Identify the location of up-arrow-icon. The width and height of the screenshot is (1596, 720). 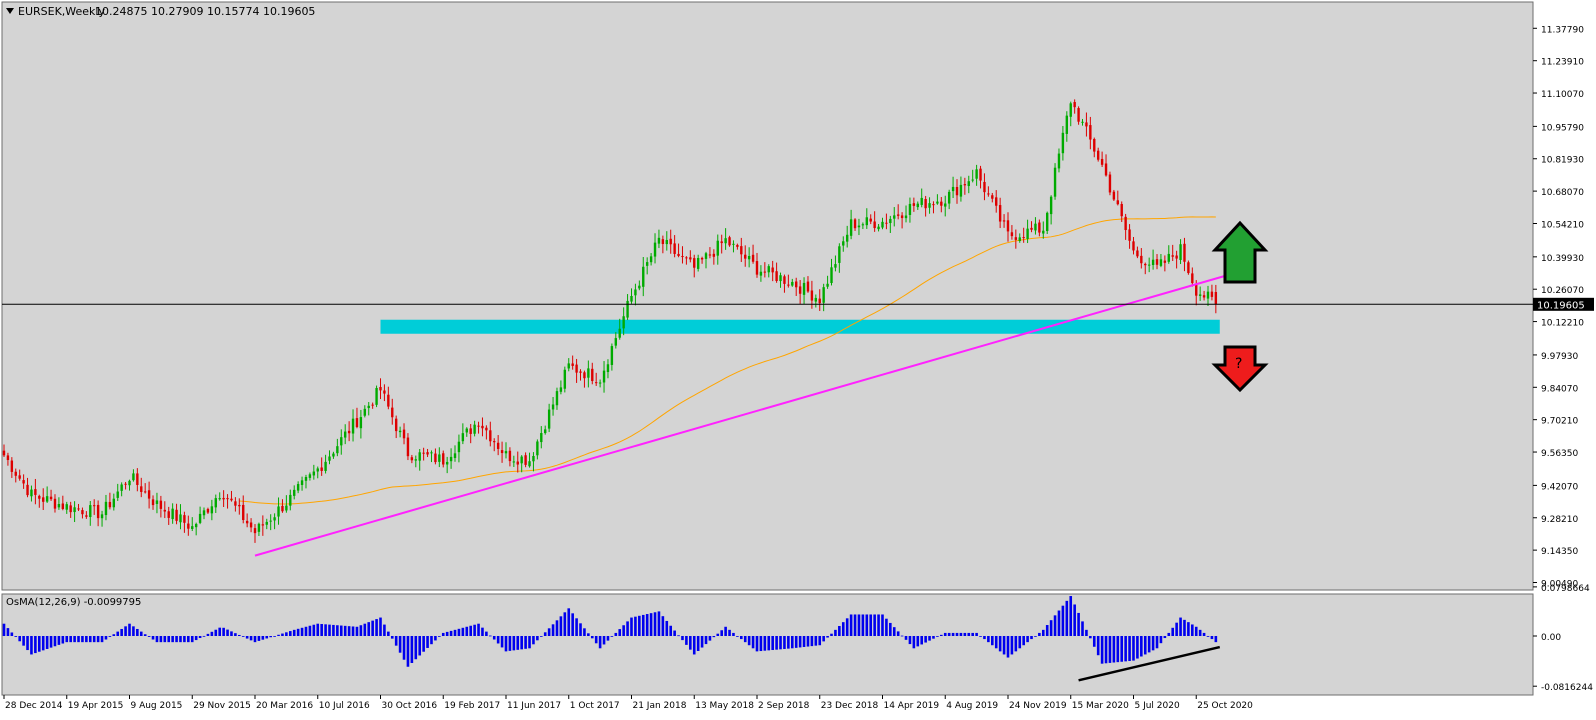
(1240, 252).